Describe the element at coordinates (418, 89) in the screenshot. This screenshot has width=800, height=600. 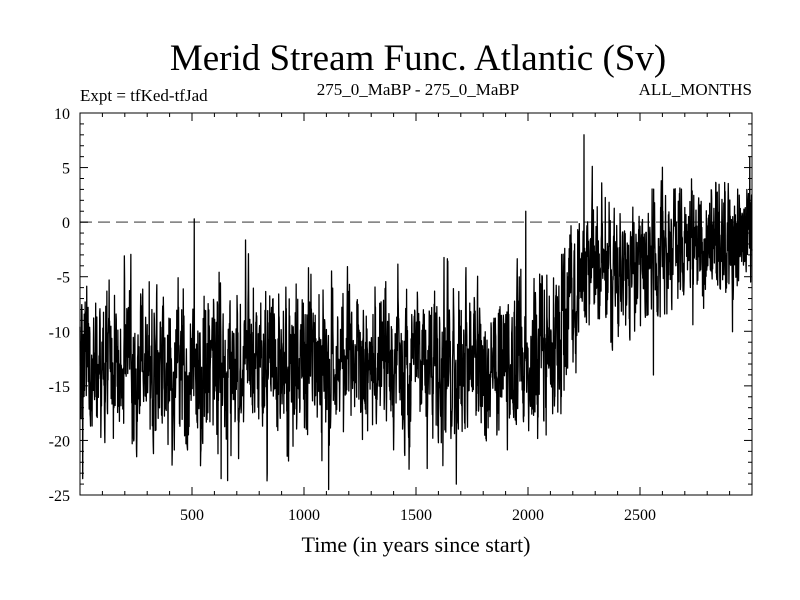
I see `period-label: 275_0_MaBP - 275_0_MaBP` at that location.